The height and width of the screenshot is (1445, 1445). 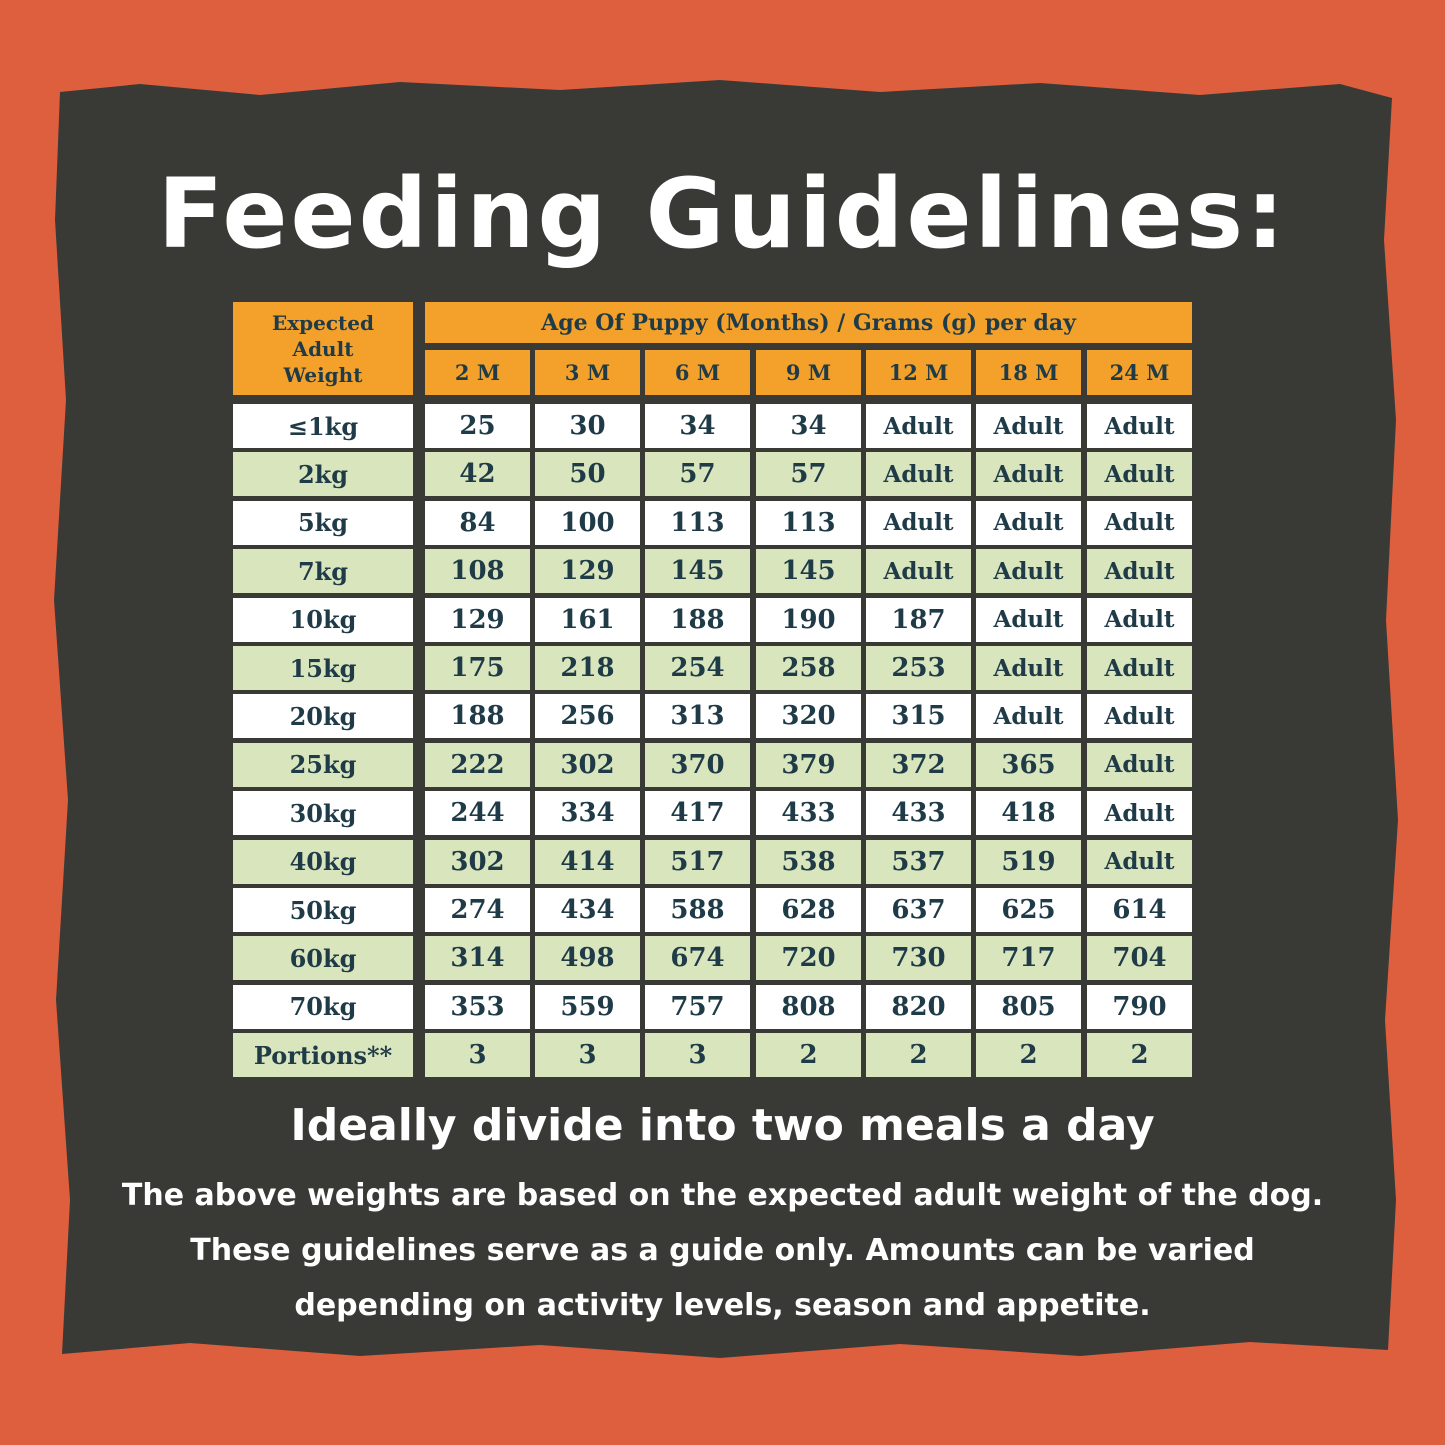 I want to click on row-label: 30kg, so click(x=323, y=813).